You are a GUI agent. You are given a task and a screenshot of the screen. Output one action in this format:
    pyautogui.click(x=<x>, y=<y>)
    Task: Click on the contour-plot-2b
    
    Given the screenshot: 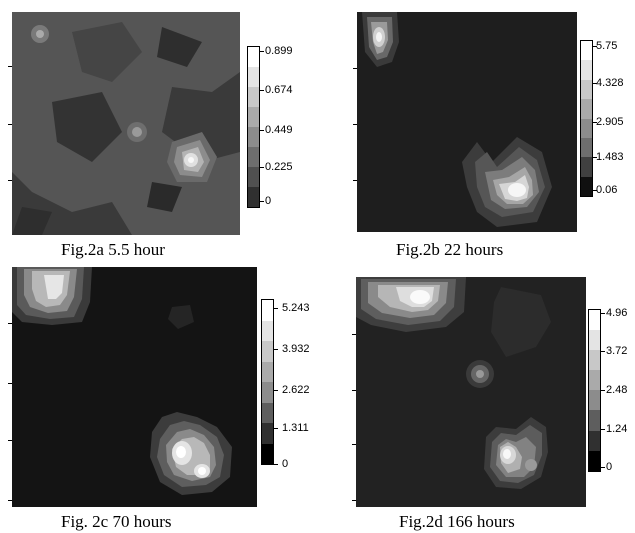 What is the action you would take?
    pyautogui.click(x=467, y=122)
    